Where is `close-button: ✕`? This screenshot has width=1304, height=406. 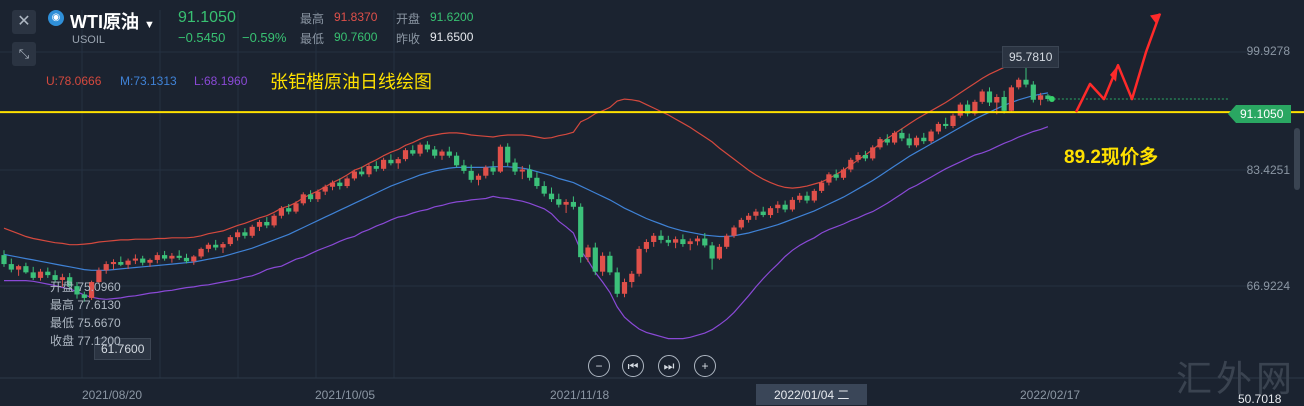 close-button: ✕ is located at coordinates (24, 22).